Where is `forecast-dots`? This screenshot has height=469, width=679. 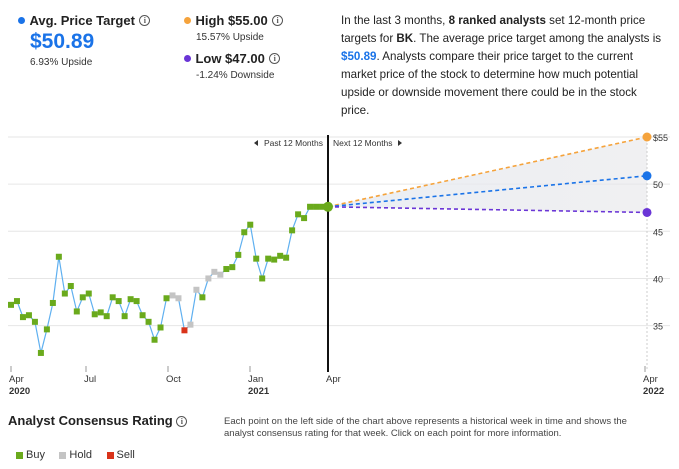
forecast-dots is located at coordinates (647, 174).